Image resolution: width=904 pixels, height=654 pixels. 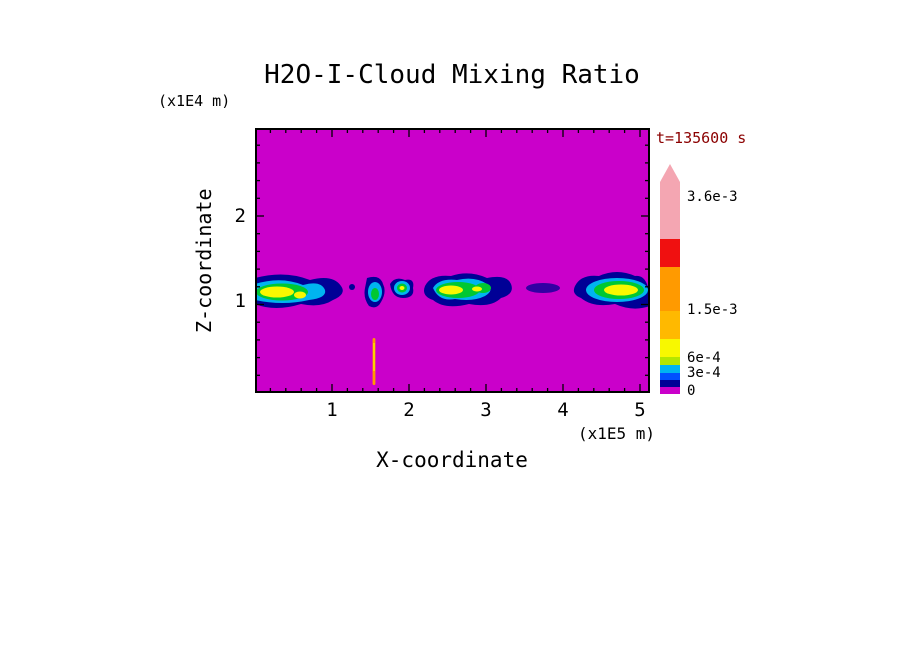 What do you see at coordinates (240, 216) in the screenshot?
I see `y-tick-label-2: 2` at bounding box center [240, 216].